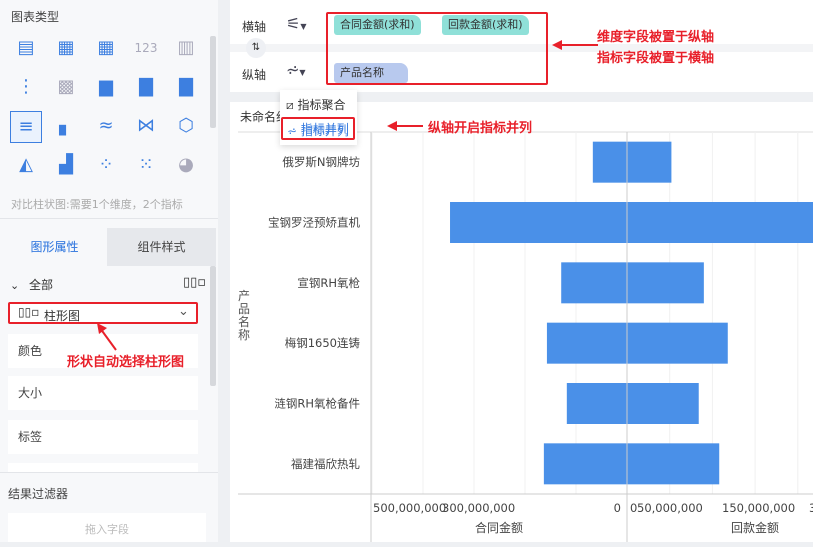 The image size is (813, 547). Describe the element at coordinates (478, 508) in the screenshot. I see `x-tick-label: 300,000,000` at that location.